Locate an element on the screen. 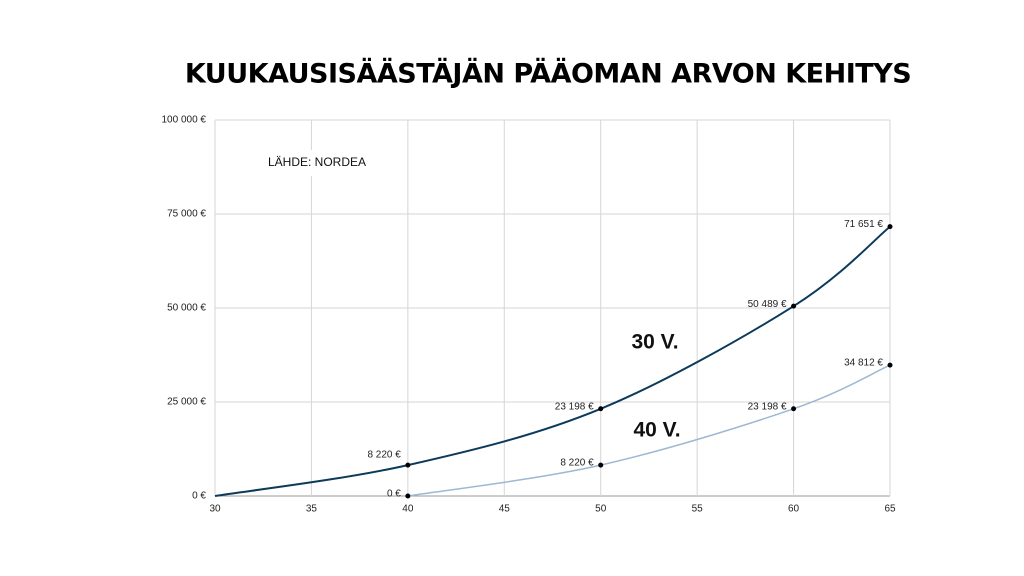  series-name: 40 V. is located at coordinates (656, 430).